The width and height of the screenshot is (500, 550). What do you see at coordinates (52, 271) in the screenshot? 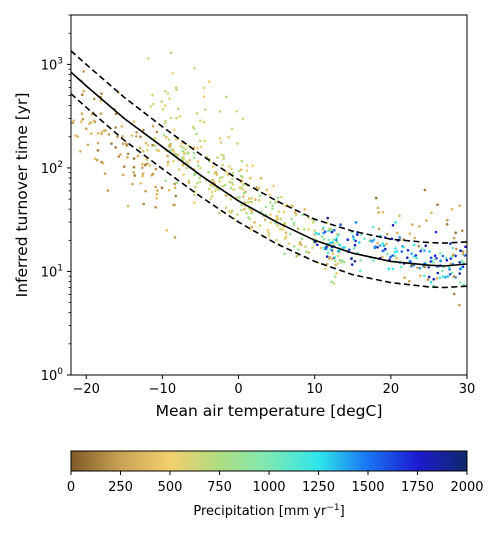
I see `y-tick-label: 10¹` at bounding box center [52, 271].